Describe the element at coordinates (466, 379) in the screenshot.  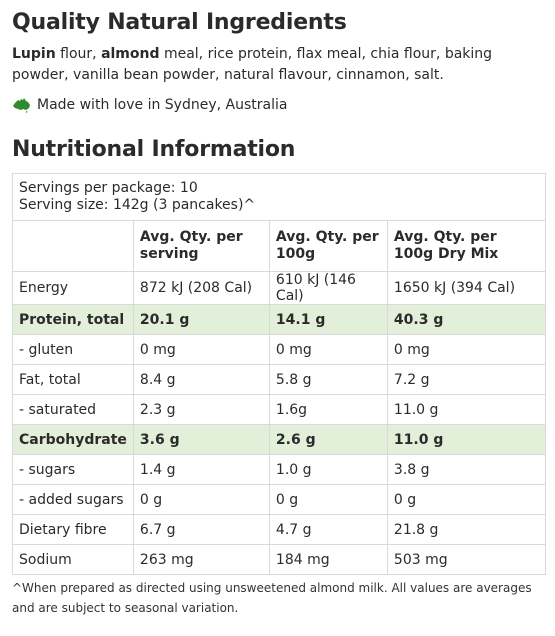
I see `nutrient-value: 7.2 g` at that location.